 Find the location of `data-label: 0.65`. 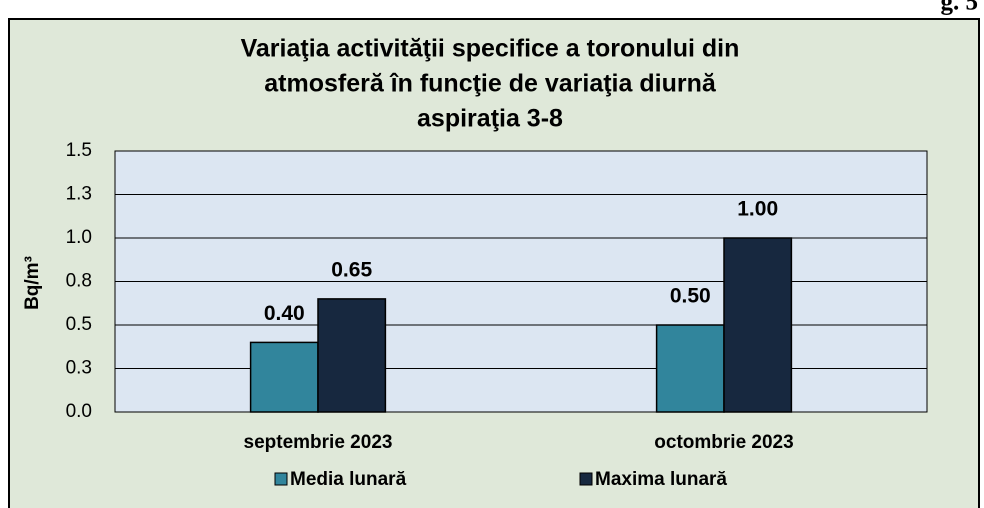

data-label: 0.65 is located at coordinates (351, 269).